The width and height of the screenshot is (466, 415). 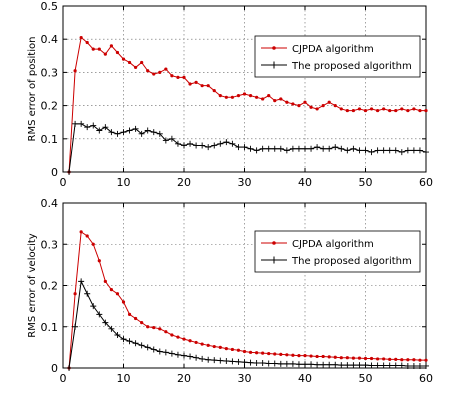 I want to click on y-tick-label: 0.3, so click(x=50, y=244).